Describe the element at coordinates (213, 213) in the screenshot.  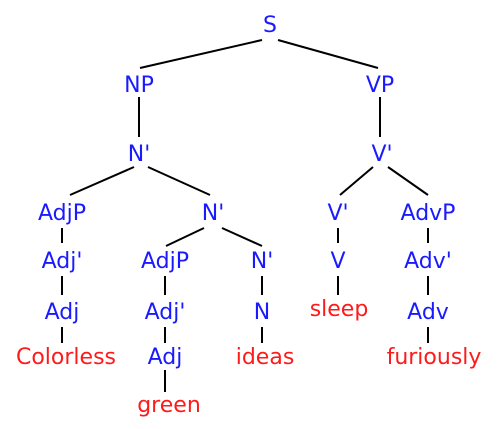
I see `node-n-bar-mid: N'` at that location.